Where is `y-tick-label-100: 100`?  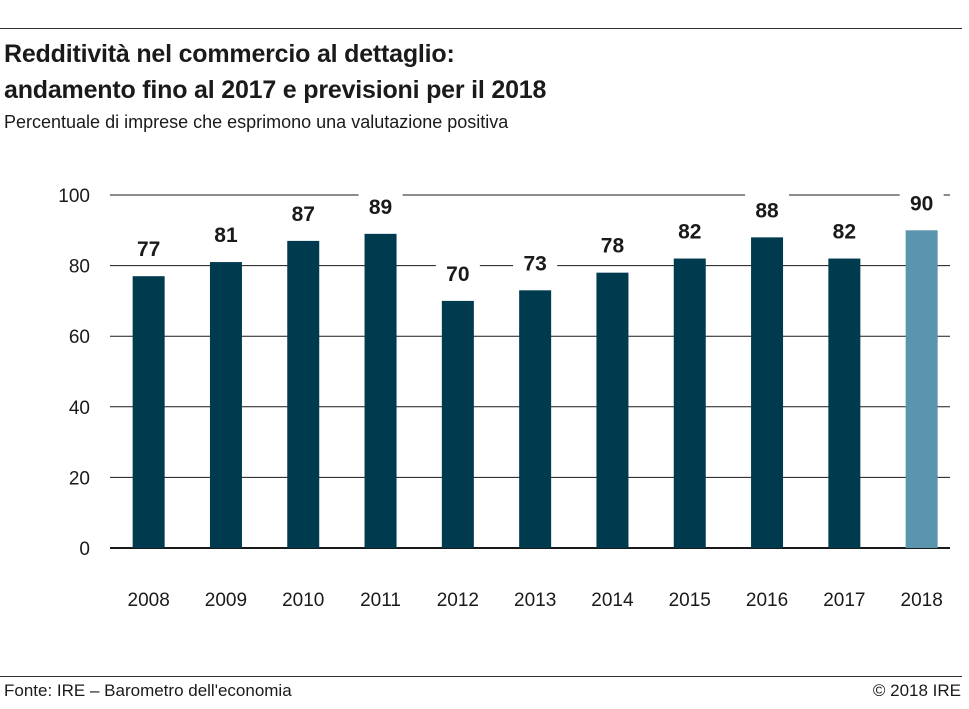
y-tick-label-100: 100 is located at coordinates (74, 196).